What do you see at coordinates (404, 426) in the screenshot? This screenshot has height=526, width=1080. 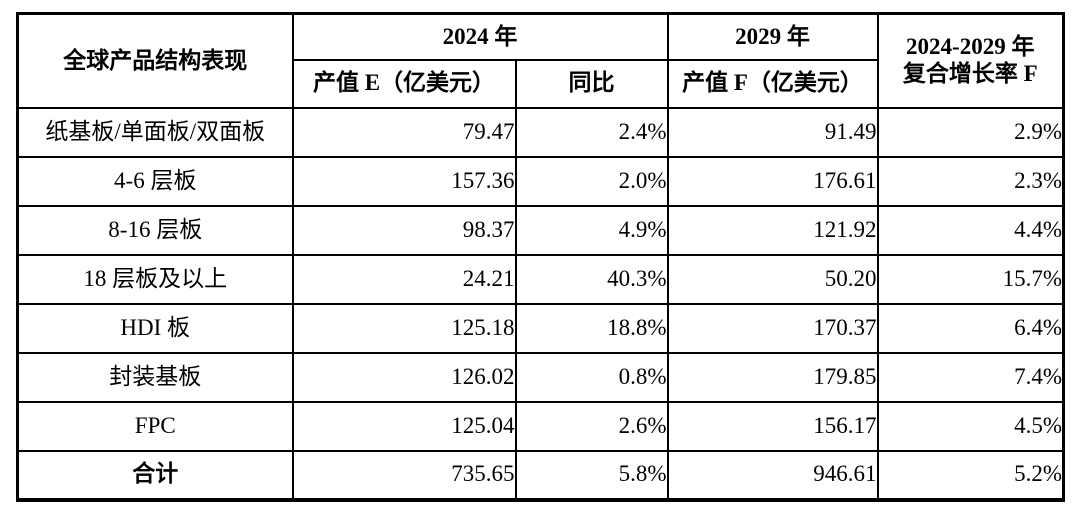 I see `cell-value-e: 125.04` at bounding box center [404, 426].